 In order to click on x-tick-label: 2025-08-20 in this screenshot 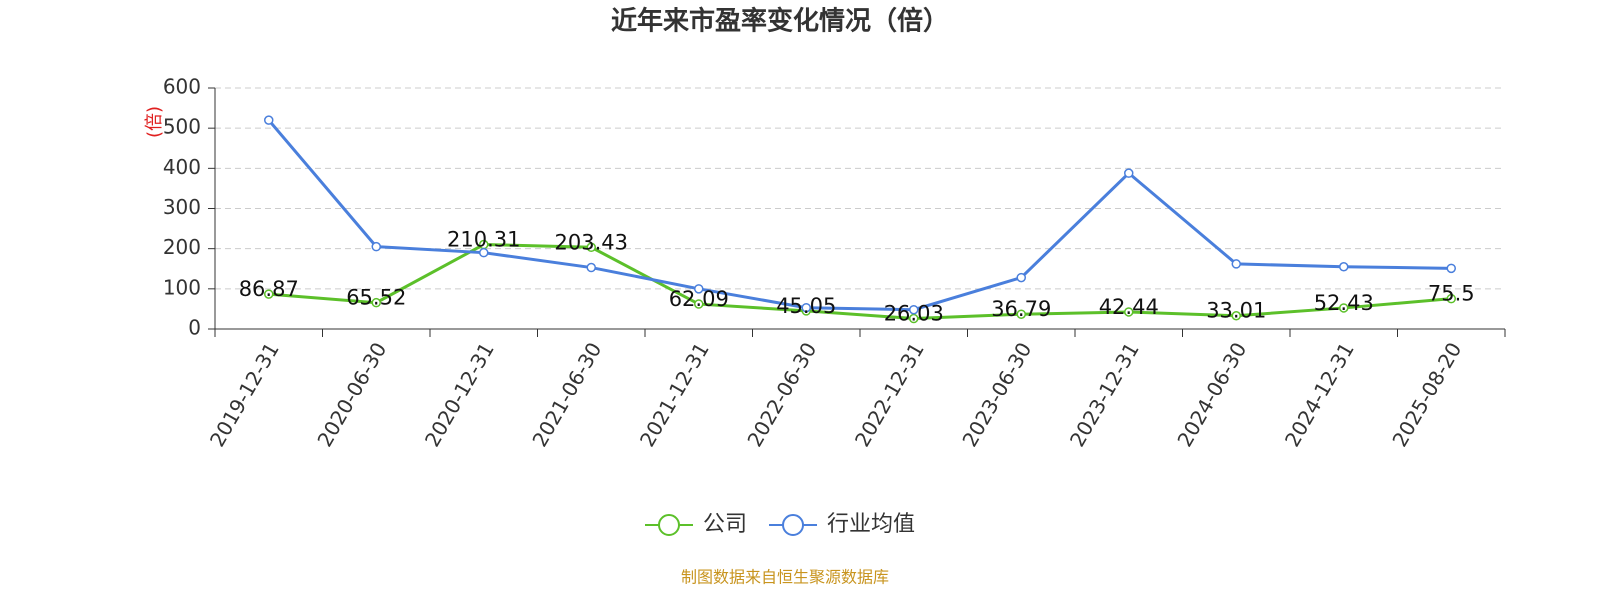, I will do `click(1426, 394)`.